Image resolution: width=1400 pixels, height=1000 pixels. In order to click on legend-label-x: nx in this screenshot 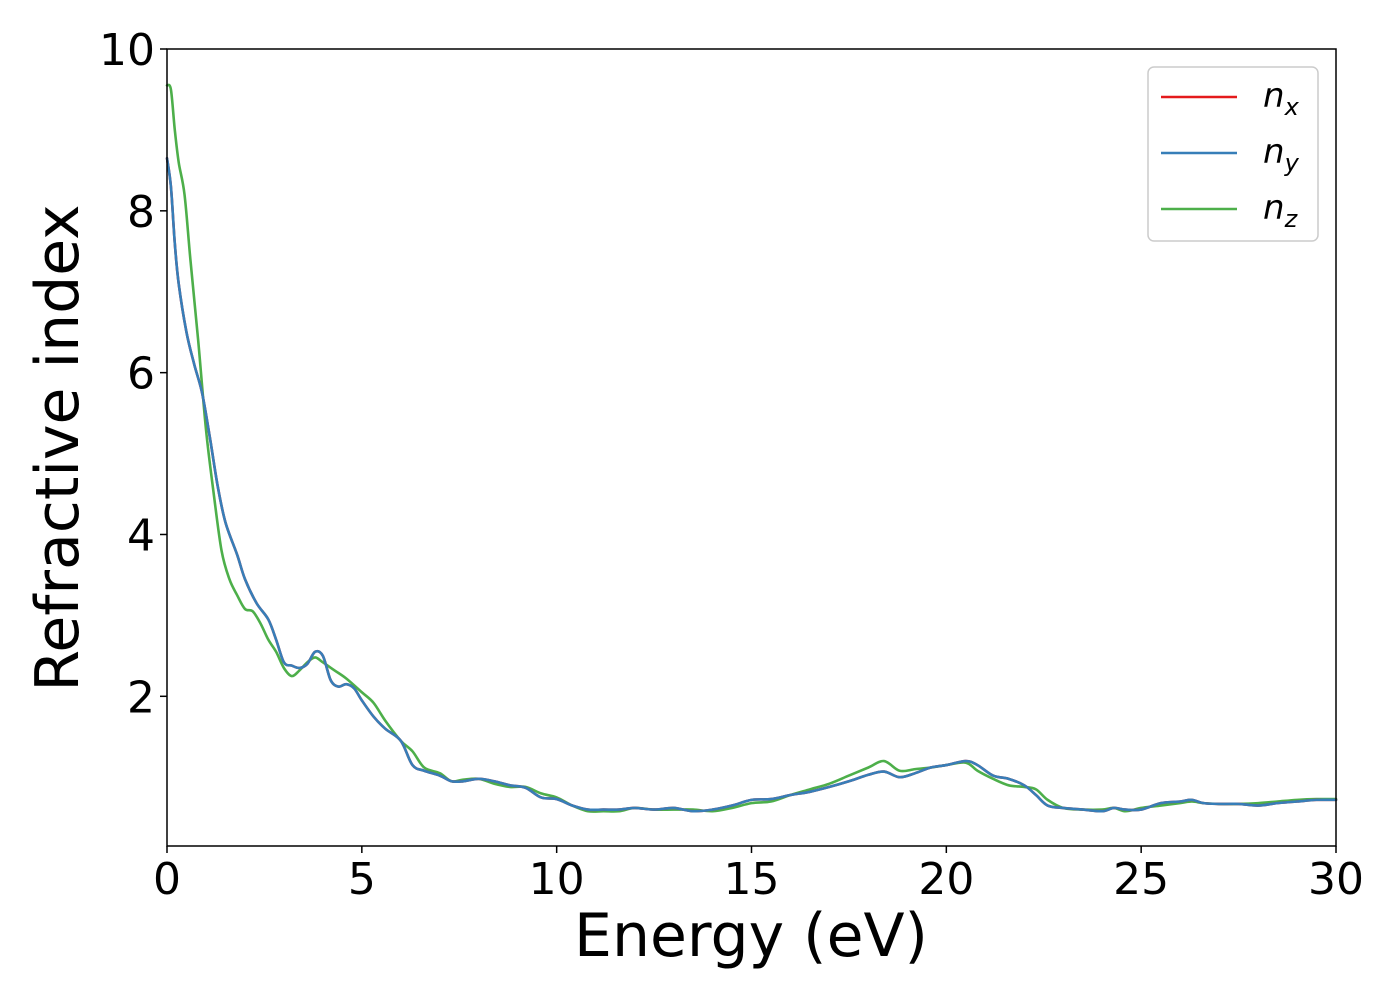, I will do `click(1281, 98)`.